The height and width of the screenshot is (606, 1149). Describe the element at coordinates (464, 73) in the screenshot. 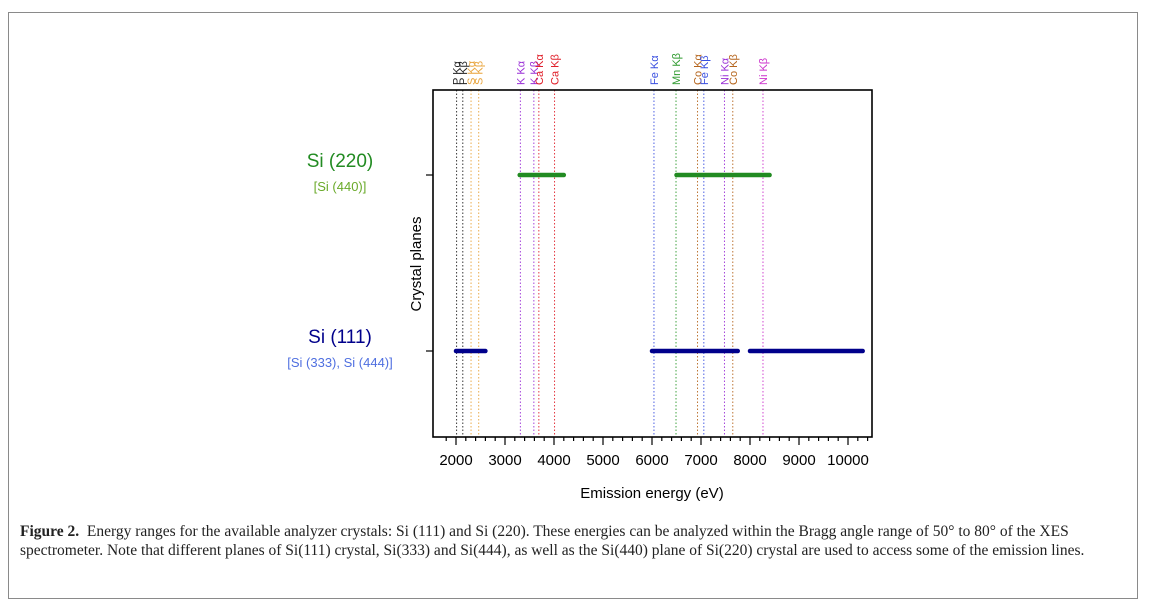

I see `emission-line-label: P Kβ` at that location.